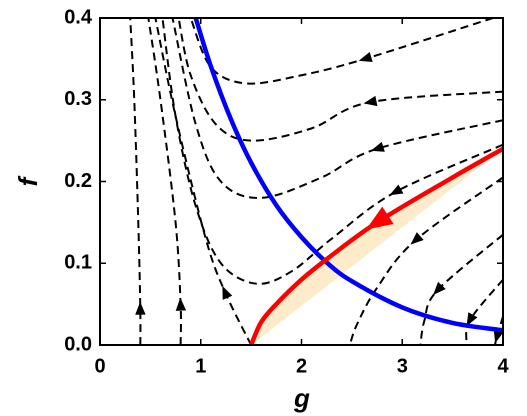 The width and height of the screenshot is (527, 416). Describe the element at coordinates (503, 366) in the screenshot. I see `x-tick-label: 4` at that location.